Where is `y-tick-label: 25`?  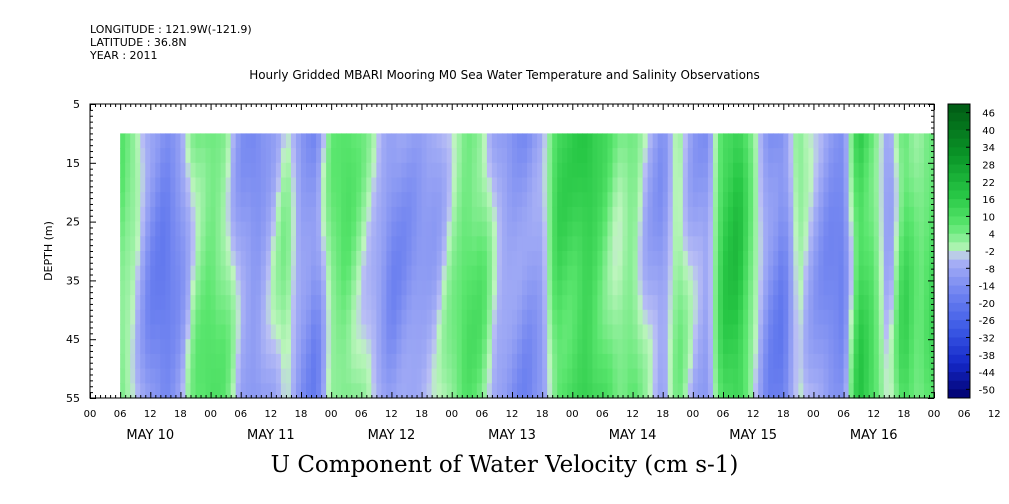 y-tick-label: 25 is located at coordinates (73, 222).